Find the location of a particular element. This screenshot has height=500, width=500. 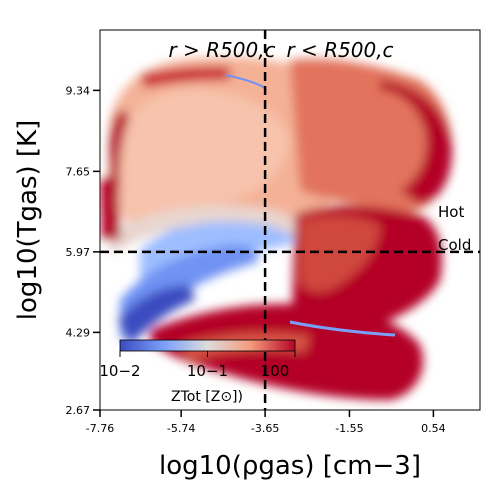

x-axis-ticks: -7.76 -5.74 -3.65 -1.55 0.54 is located at coordinates (266, 422).